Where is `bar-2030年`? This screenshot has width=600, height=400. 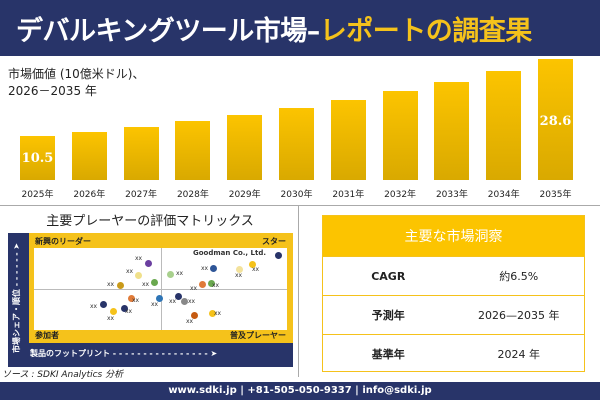 bar-2030年 is located at coordinates (296, 143).